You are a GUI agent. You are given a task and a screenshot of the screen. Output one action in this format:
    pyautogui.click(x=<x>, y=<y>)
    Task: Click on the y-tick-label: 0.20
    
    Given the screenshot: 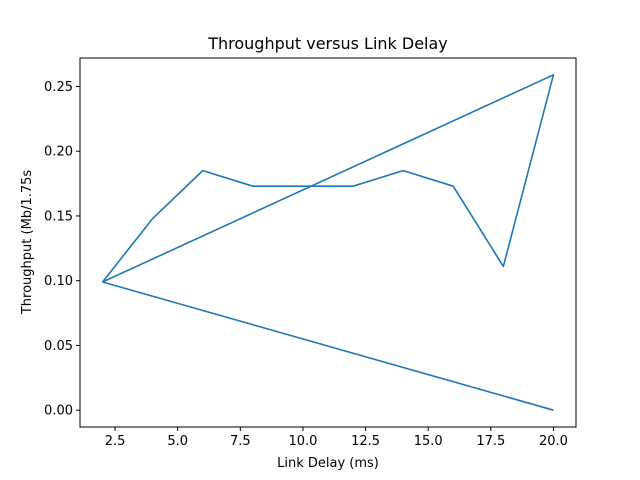 What is the action you would take?
    pyautogui.click(x=58, y=152)
    